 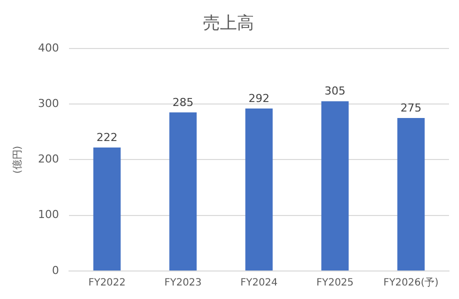 What do you see at coordinates (48, 159) in the screenshot?
I see `y-tick-label: 200` at bounding box center [48, 159].